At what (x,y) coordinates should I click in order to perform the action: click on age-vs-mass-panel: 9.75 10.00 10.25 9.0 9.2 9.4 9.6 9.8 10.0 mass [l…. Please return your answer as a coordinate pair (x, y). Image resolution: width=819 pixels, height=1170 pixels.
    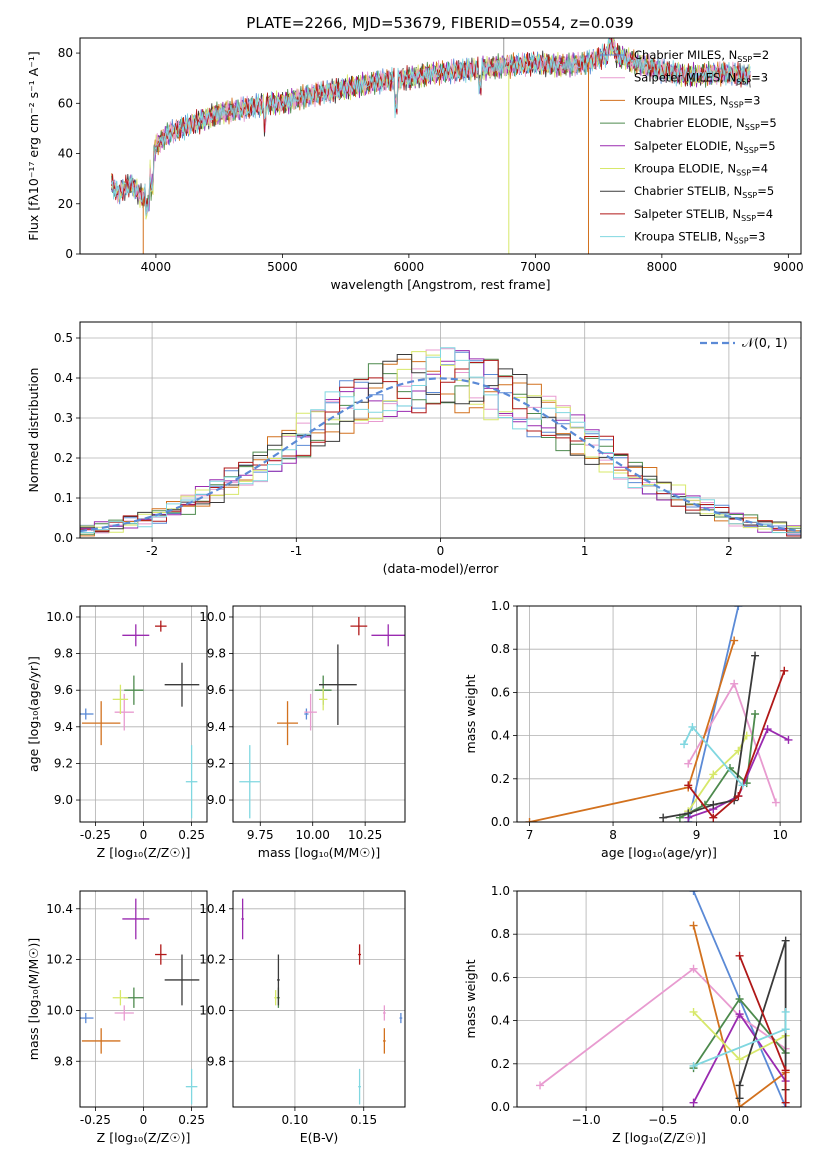
    Looking at the image, I should click on (302, 732).